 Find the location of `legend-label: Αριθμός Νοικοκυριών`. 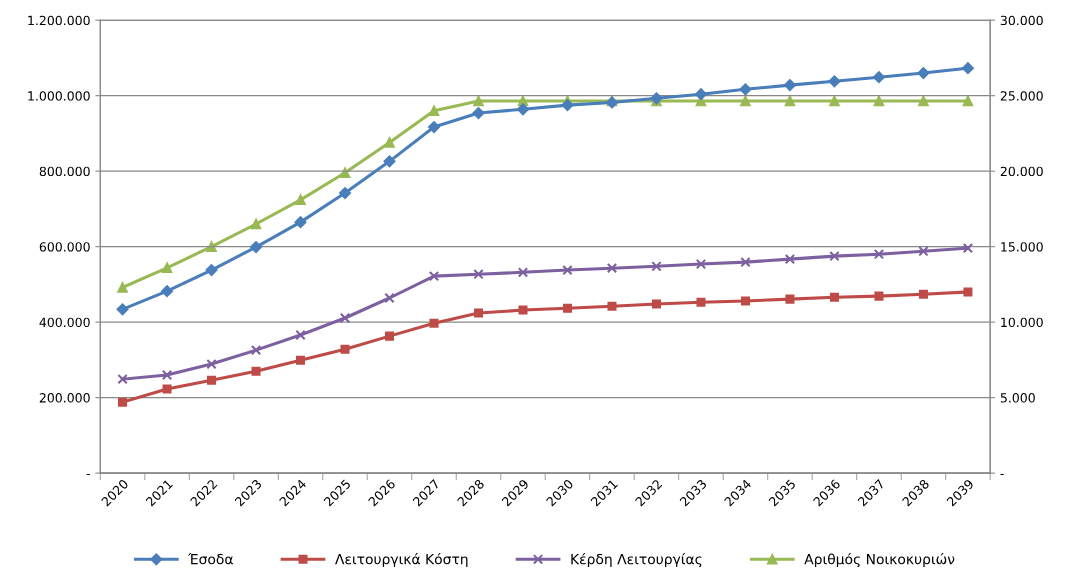

legend-label: Αριθμός Νοικοκυριών is located at coordinates (879, 560).